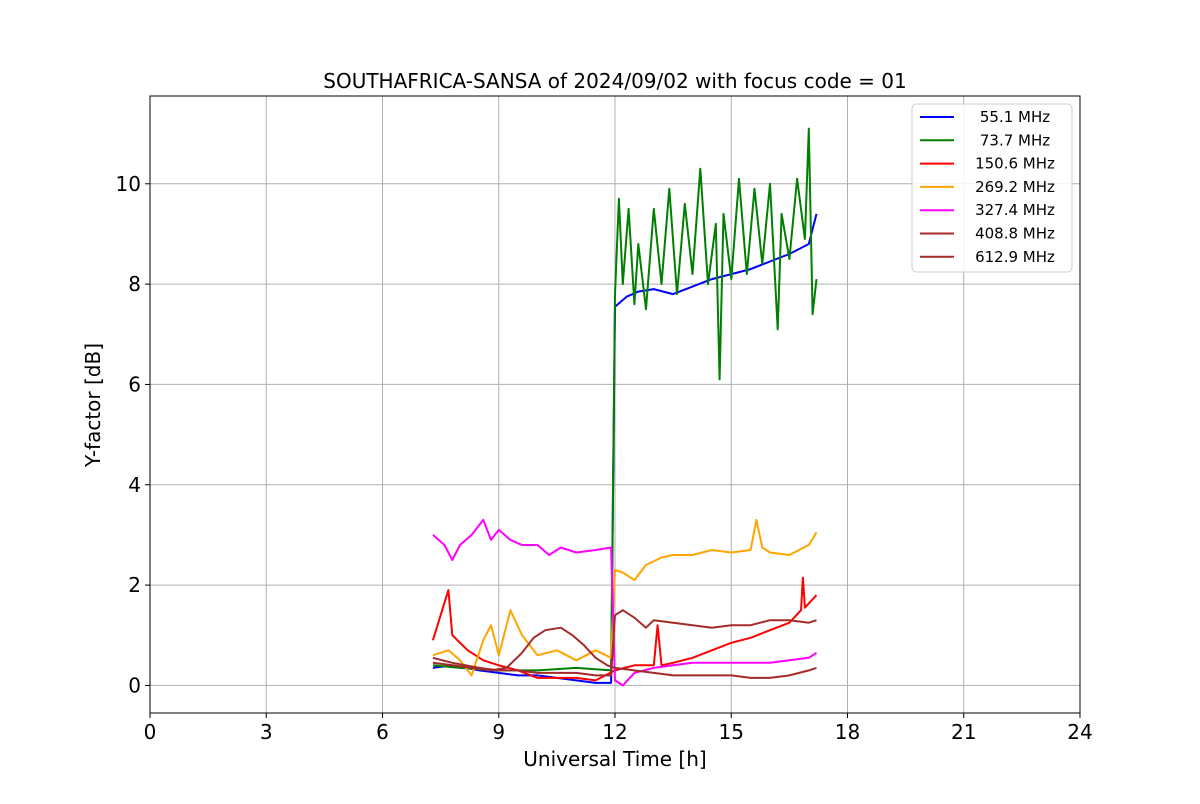  Describe the element at coordinates (134, 585) in the screenshot. I see `y-tick-label: 2` at that location.